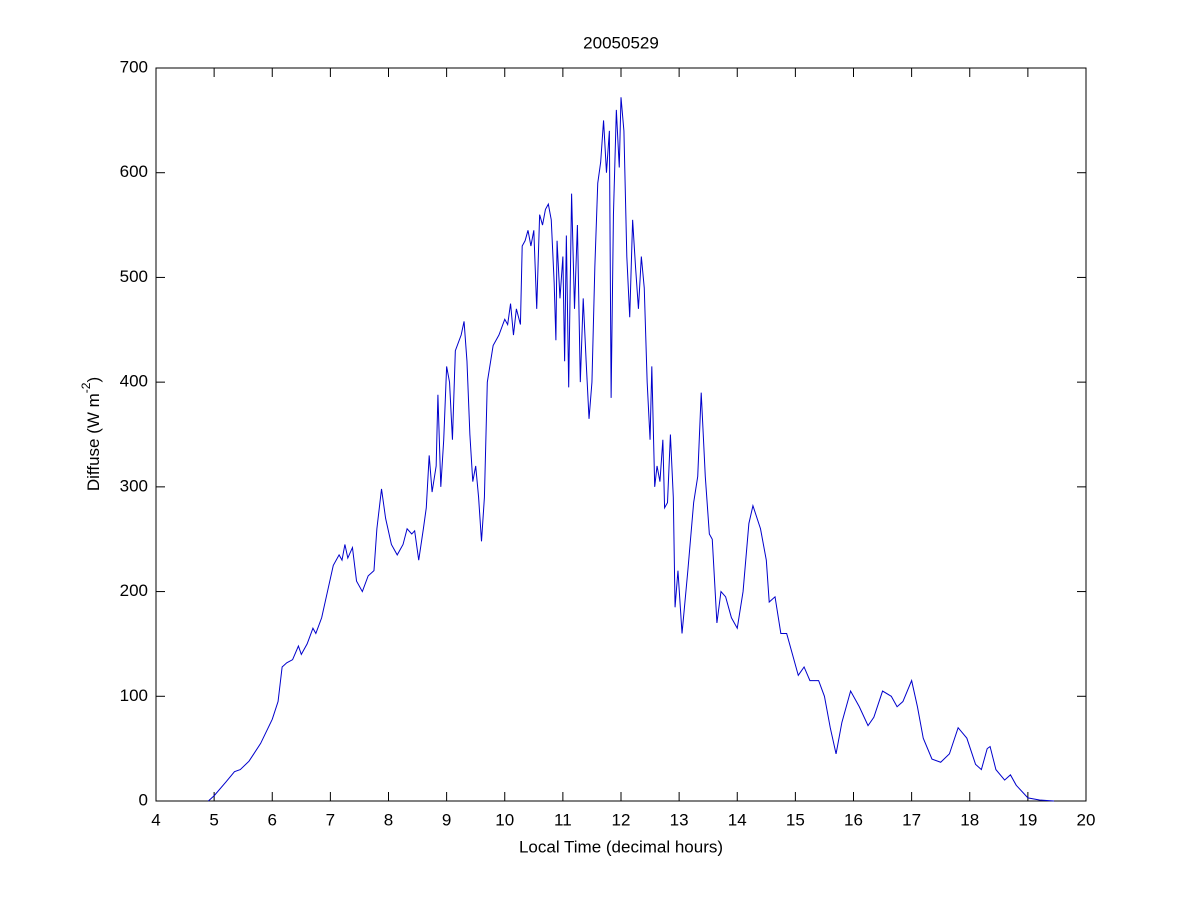 The image size is (1200, 900). I want to click on y-tick-label: 700, so click(134, 66).